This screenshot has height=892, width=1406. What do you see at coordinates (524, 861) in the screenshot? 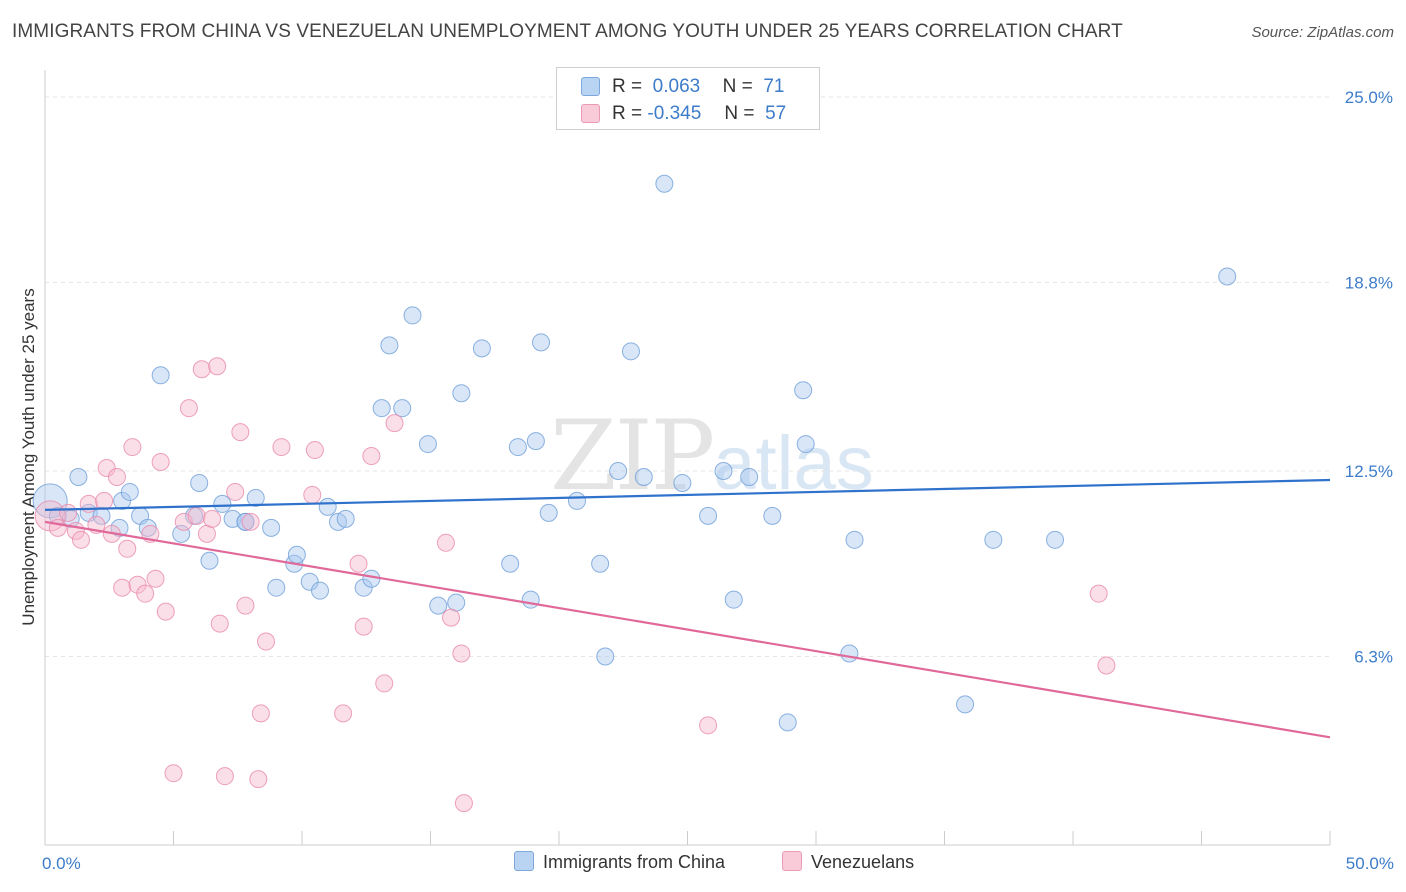
I see `bottom-legend-swatch-china` at bounding box center [524, 861].